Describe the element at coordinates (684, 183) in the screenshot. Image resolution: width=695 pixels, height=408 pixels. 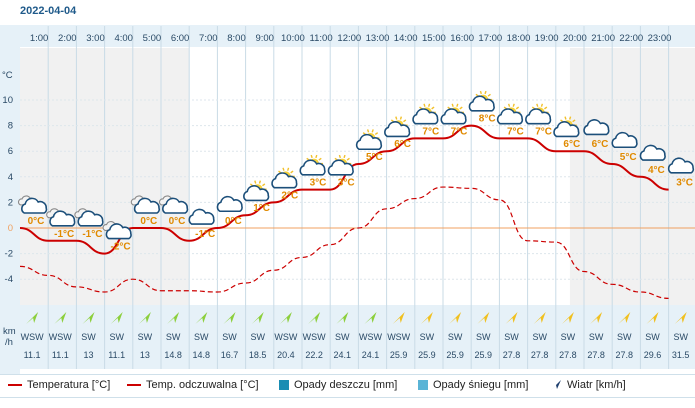
I see `temperature-label: 3°C` at that location.